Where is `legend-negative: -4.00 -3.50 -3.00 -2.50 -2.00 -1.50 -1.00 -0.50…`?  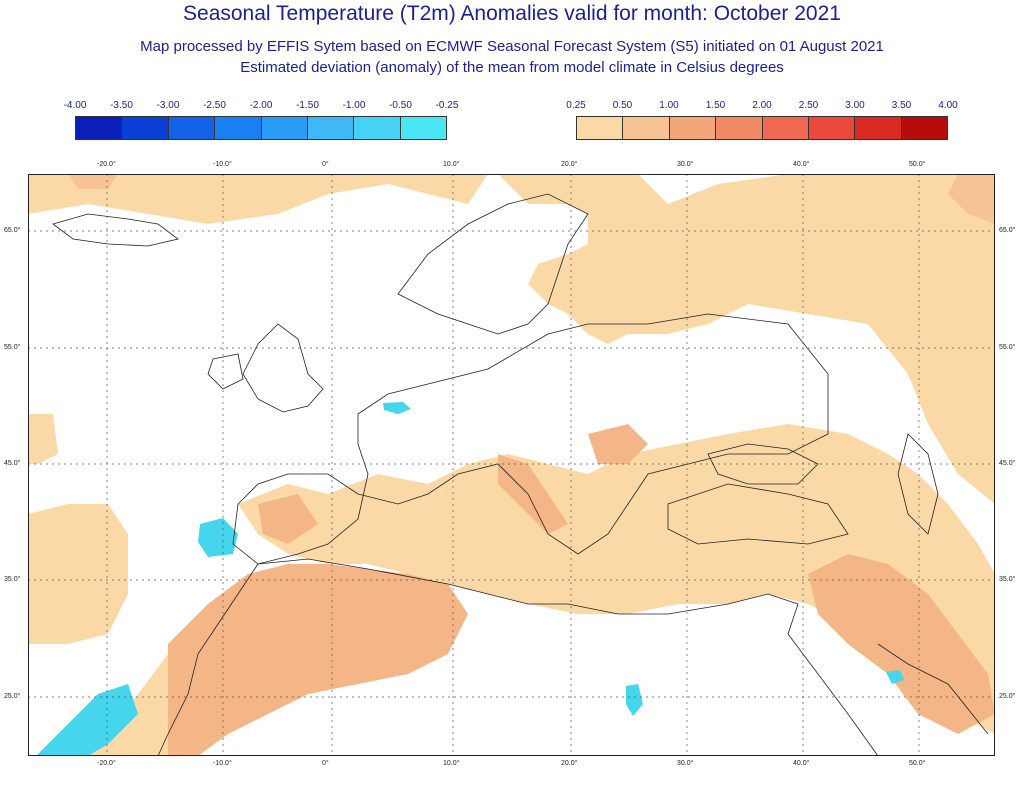
legend-negative: -4.00 -3.50 -3.00 -2.50 -2.00 -1.50 -1.00 -0.50… is located at coordinates (261, 120).